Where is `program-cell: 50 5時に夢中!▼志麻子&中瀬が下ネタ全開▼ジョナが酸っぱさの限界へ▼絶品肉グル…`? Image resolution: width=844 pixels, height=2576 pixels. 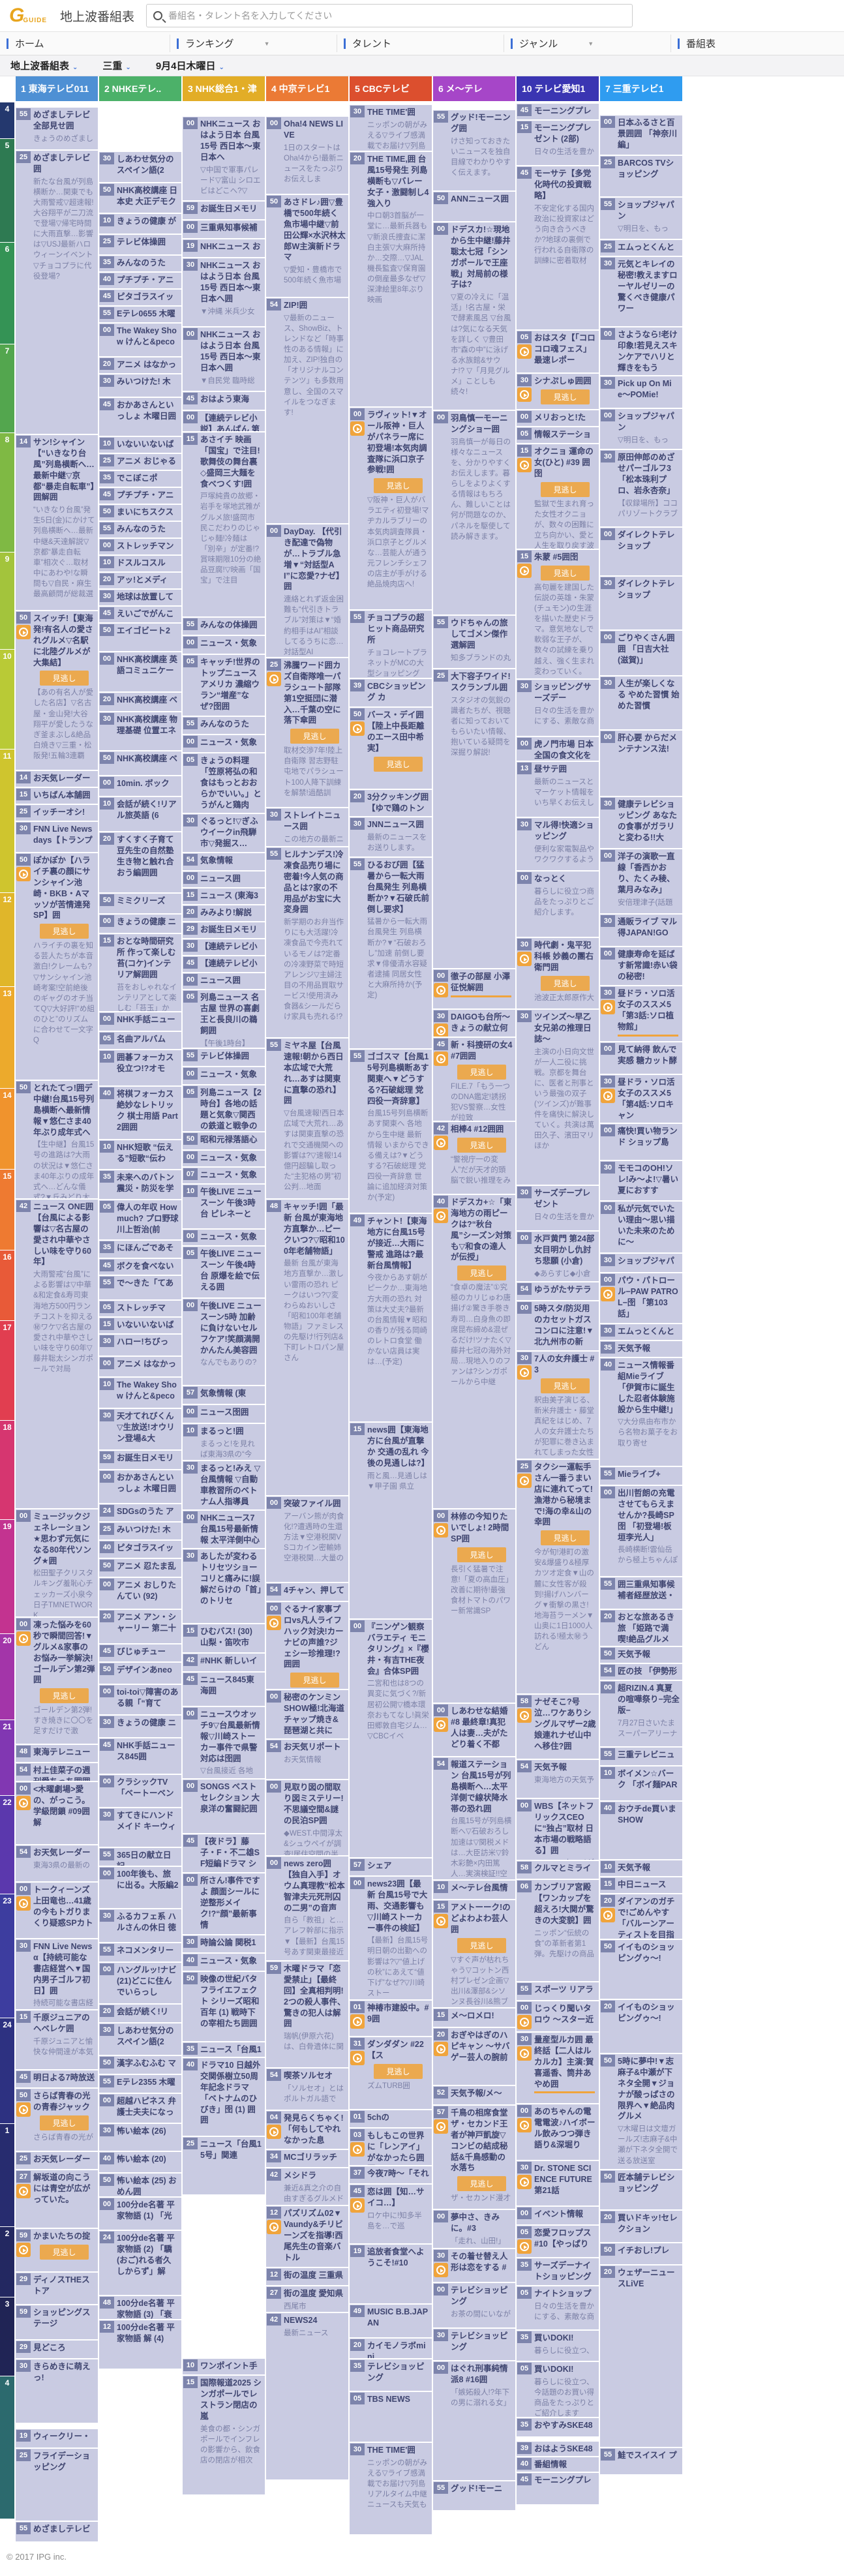
program-cell: 50 5時に夢中!▼志麻子&中瀬が下ネタ全開▼ジョナが酸っぱさの限界へ▼絶品肉グル… is located at coordinates (641, 2111).